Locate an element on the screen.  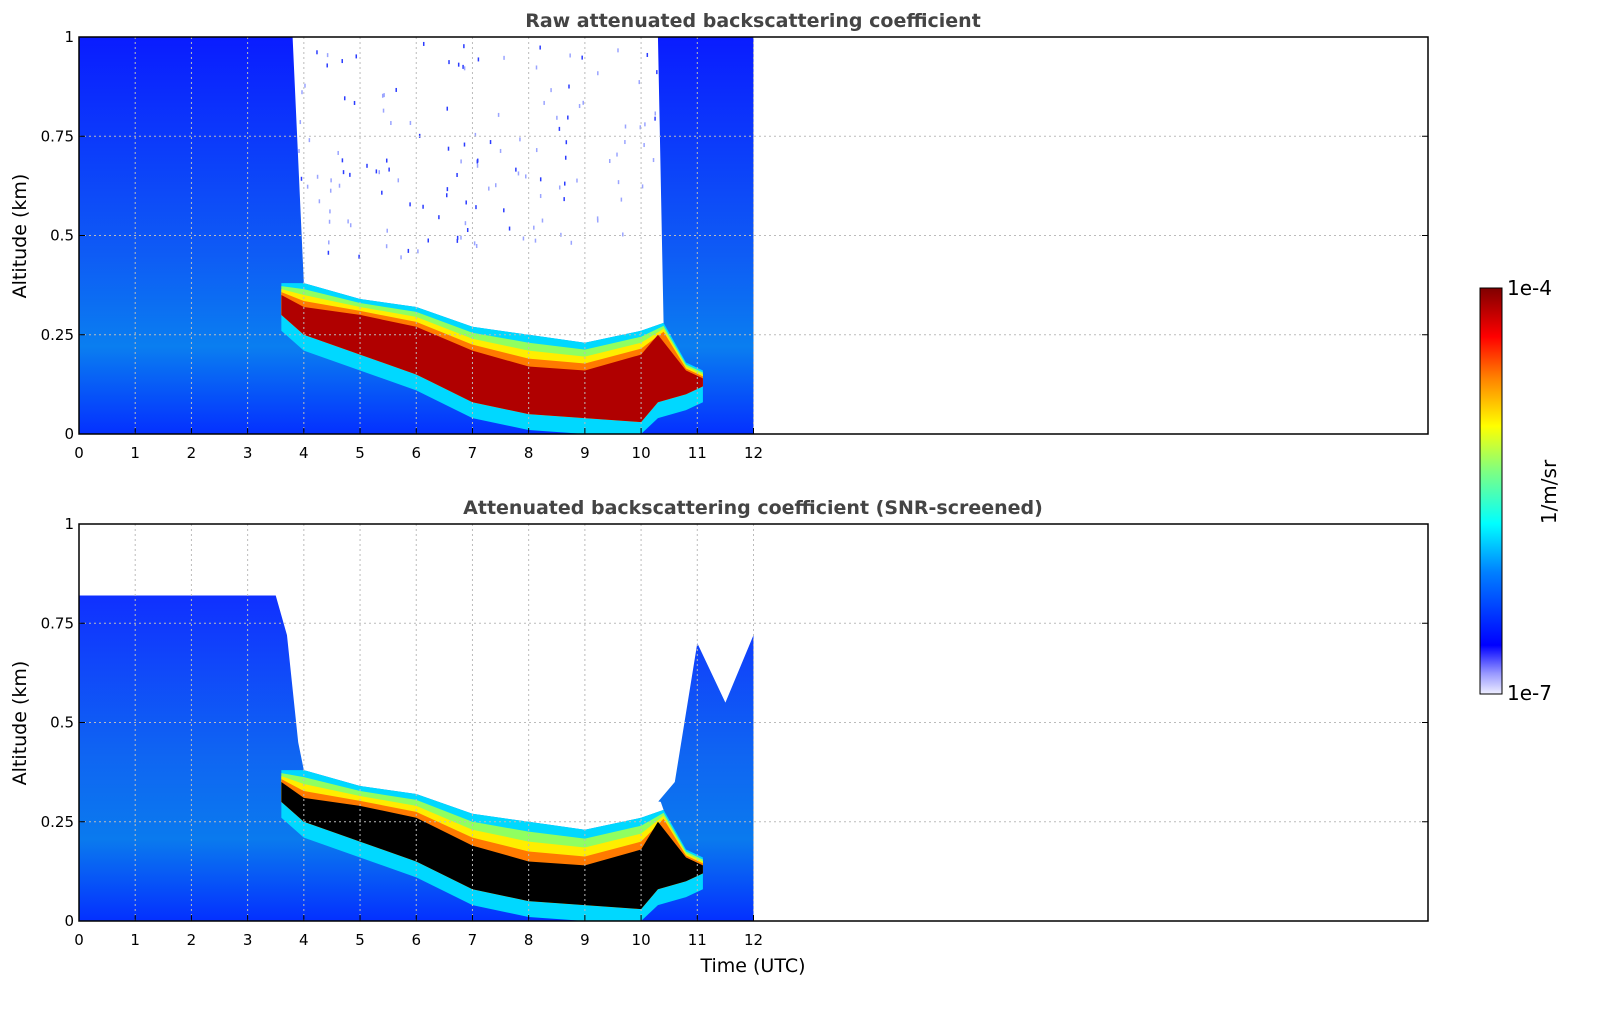
cloud-layer-core is located at coordinates (492, 359).